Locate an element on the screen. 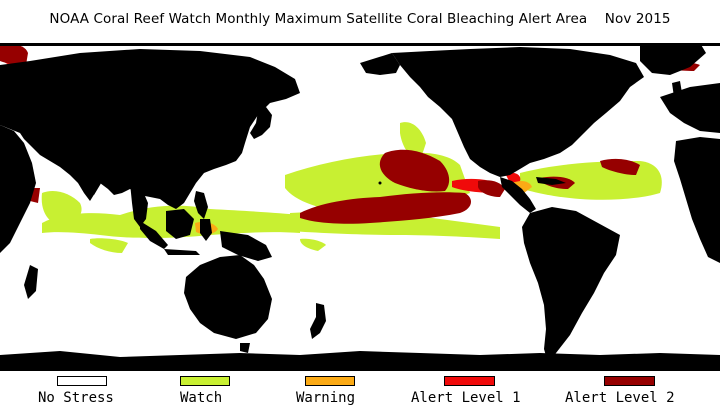 The height and width of the screenshot is (411, 720). legend-swatch-no-stress is located at coordinates (82, 381).